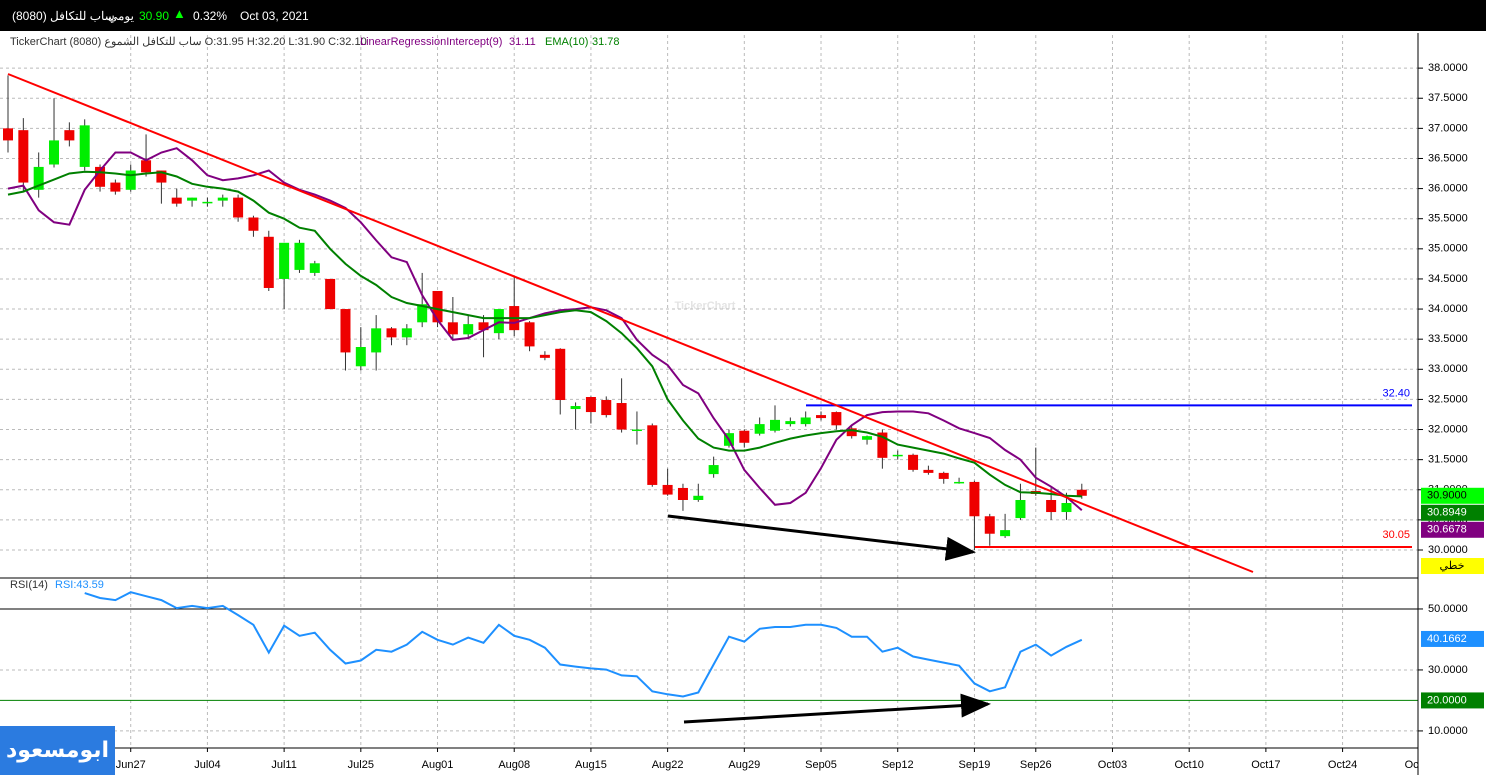 The width and height of the screenshot is (1486, 775). What do you see at coordinates (1447, 700) in the screenshot?
I see `price-tag-label: 20.0000` at bounding box center [1447, 700].